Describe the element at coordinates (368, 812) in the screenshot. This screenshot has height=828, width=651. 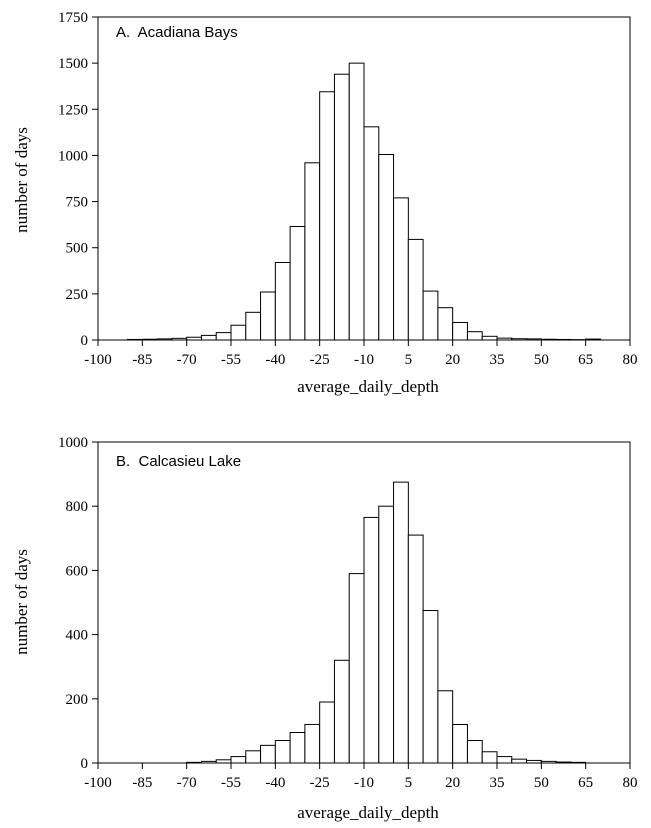
I see `panel-b-x-axis-label: average_daily_depth` at that location.